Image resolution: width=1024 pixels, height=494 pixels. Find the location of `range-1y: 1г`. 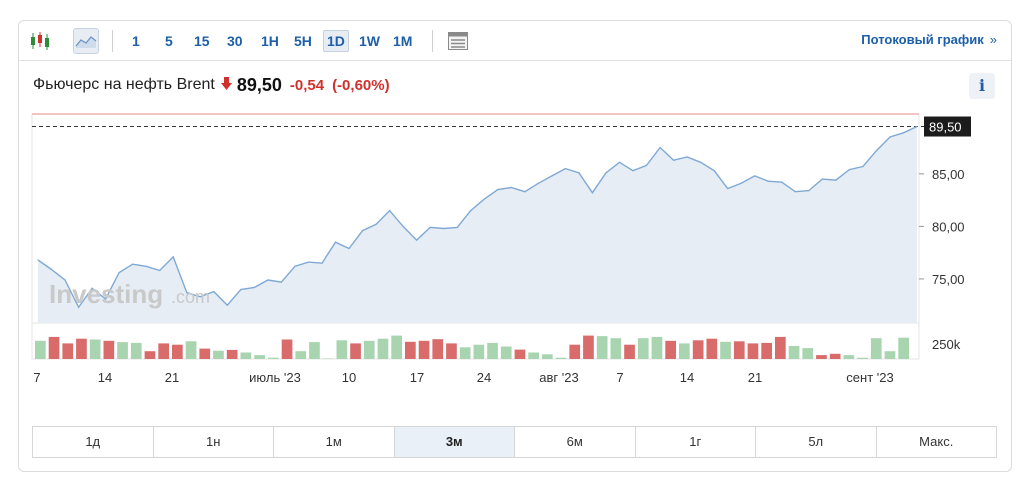

range-1y: 1г is located at coordinates (696, 442).